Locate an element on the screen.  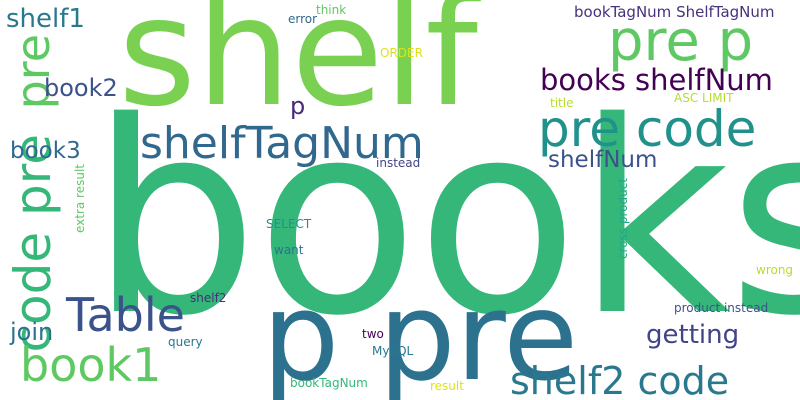
word-p-small: p is located at coordinates (298, 106).